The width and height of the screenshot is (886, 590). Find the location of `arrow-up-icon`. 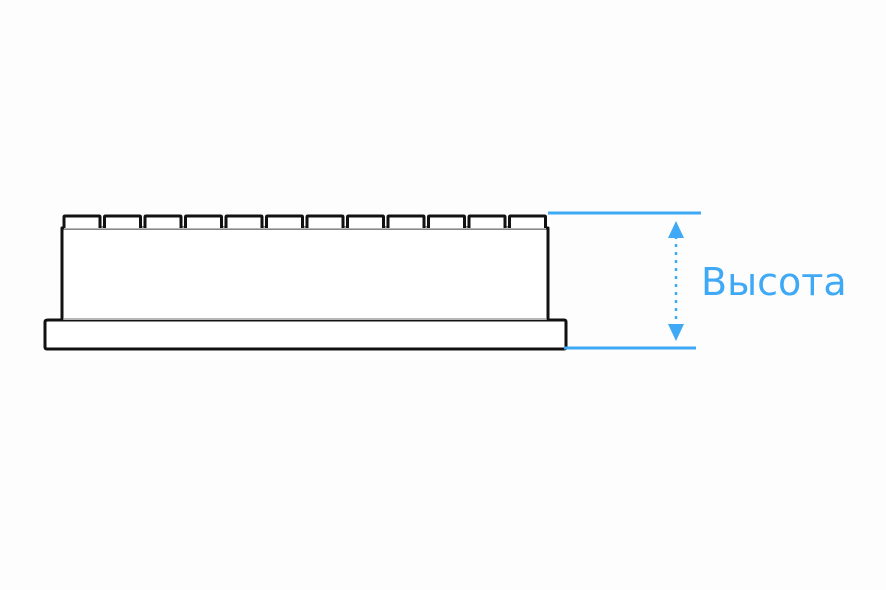

arrow-up-icon is located at coordinates (676, 229).